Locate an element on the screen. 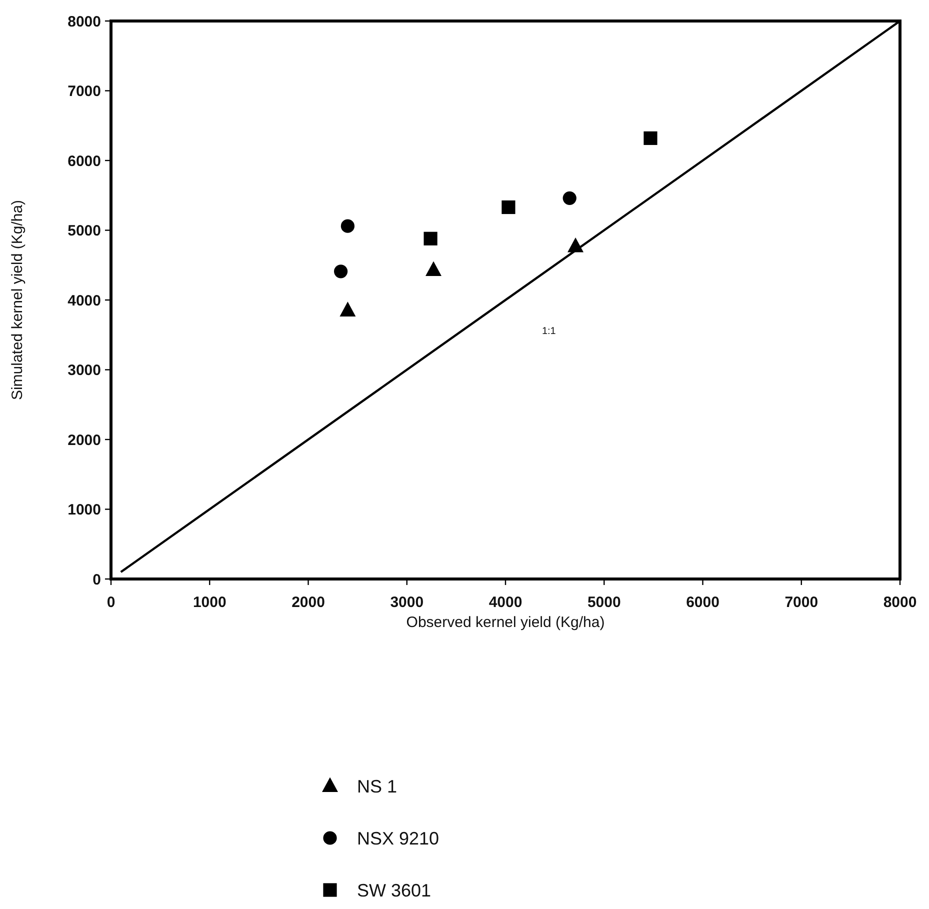  y-tick-label: 8000 is located at coordinates (84, 21).